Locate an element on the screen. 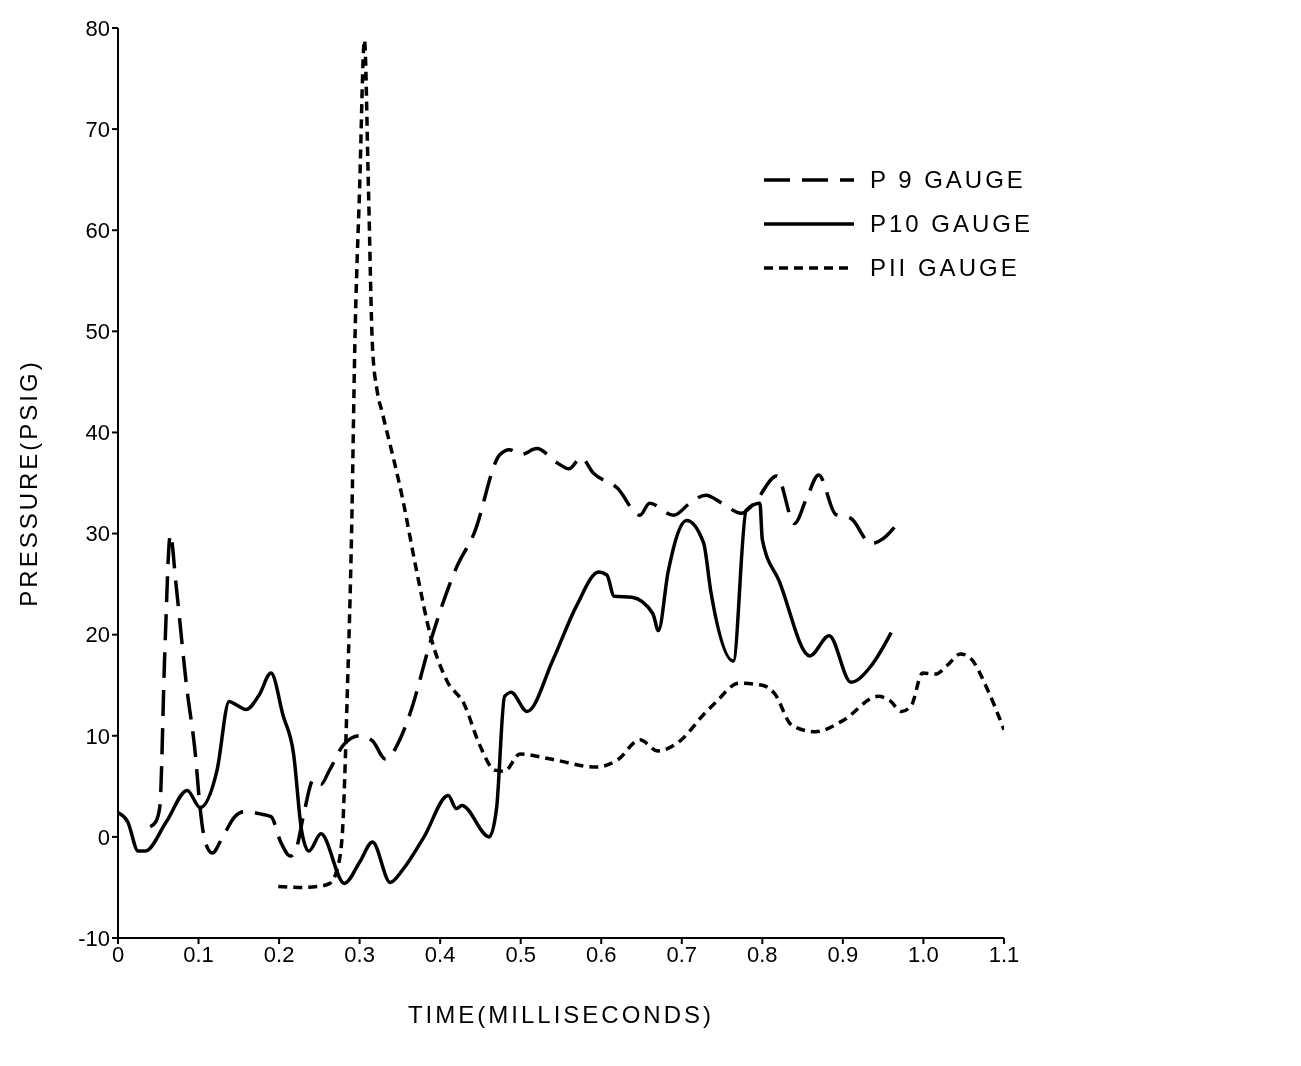 This screenshot has width=1301, height=1066. x-tick-label: 1.1 is located at coordinates (1004, 954).